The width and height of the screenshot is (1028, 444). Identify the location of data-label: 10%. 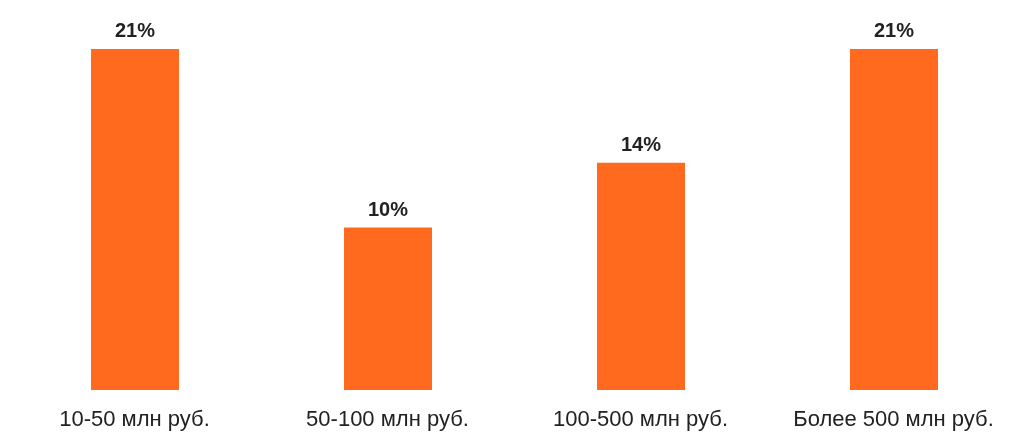
(388, 208).